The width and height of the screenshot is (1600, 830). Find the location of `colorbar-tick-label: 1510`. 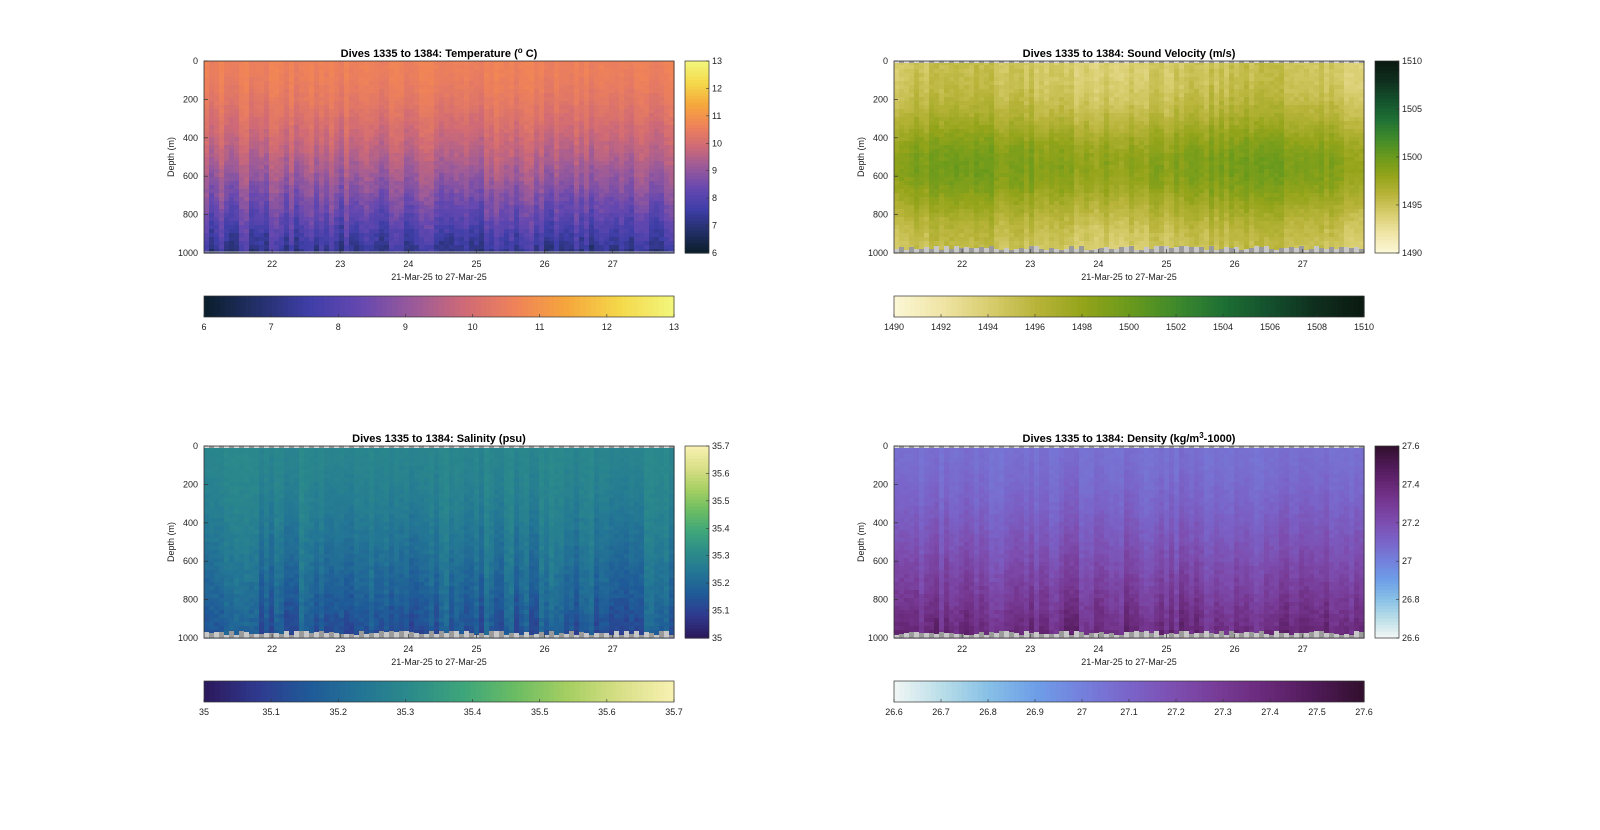

colorbar-tick-label: 1510 is located at coordinates (1412, 61).